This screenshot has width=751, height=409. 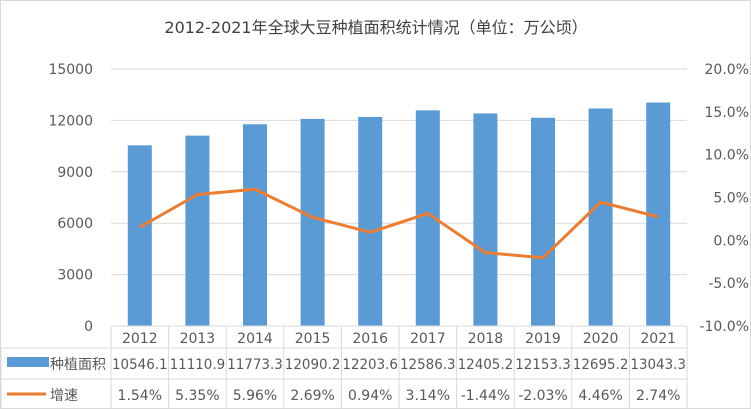 I want to click on table-cell-area: 11773.3, so click(x=255, y=365).